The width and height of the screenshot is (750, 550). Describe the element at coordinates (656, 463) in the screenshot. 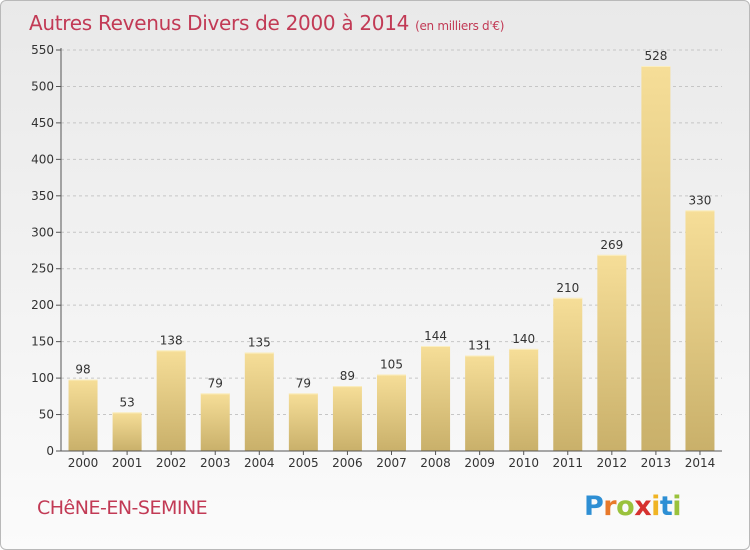

I see `x-tick-label: 2013` at that location.